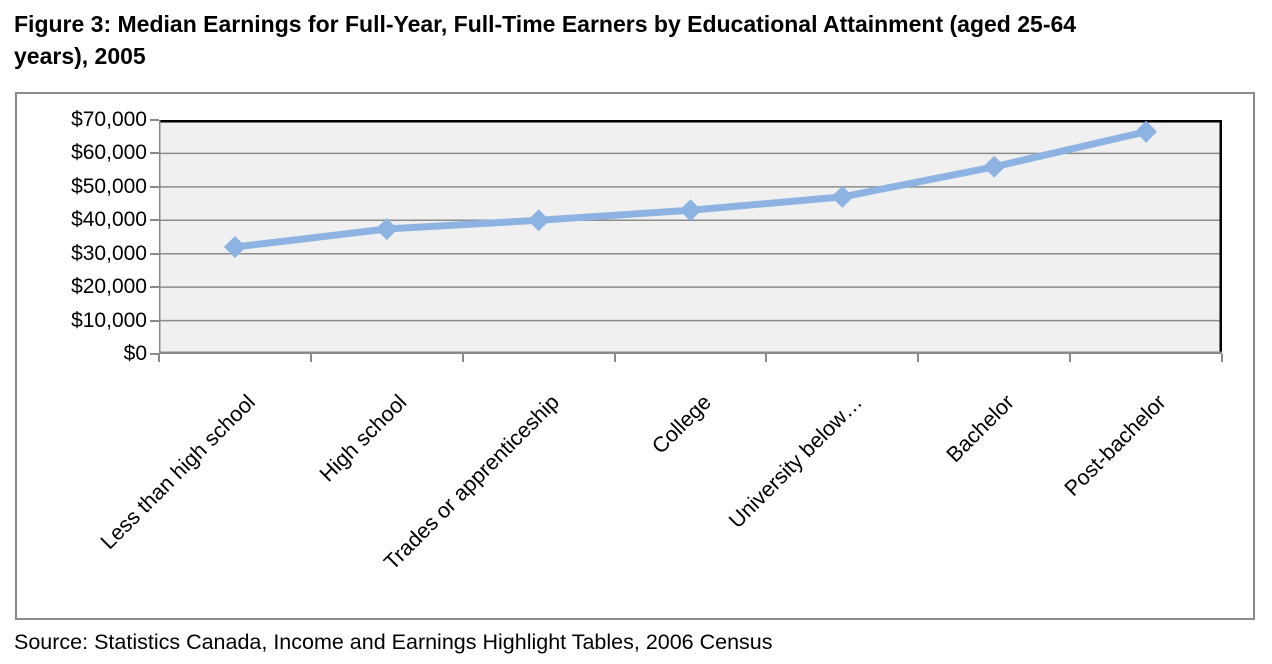  What do you see at coordinates (109, 186) in the screenshot?
I see `y-axis-label: $50,000` at bounding box center [109, 186].